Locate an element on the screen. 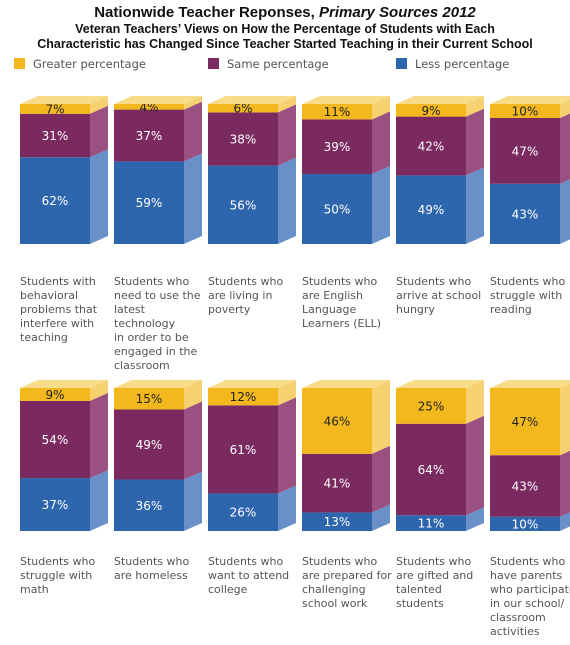  category-label-line: who participate is located at coordinates (530, 589).